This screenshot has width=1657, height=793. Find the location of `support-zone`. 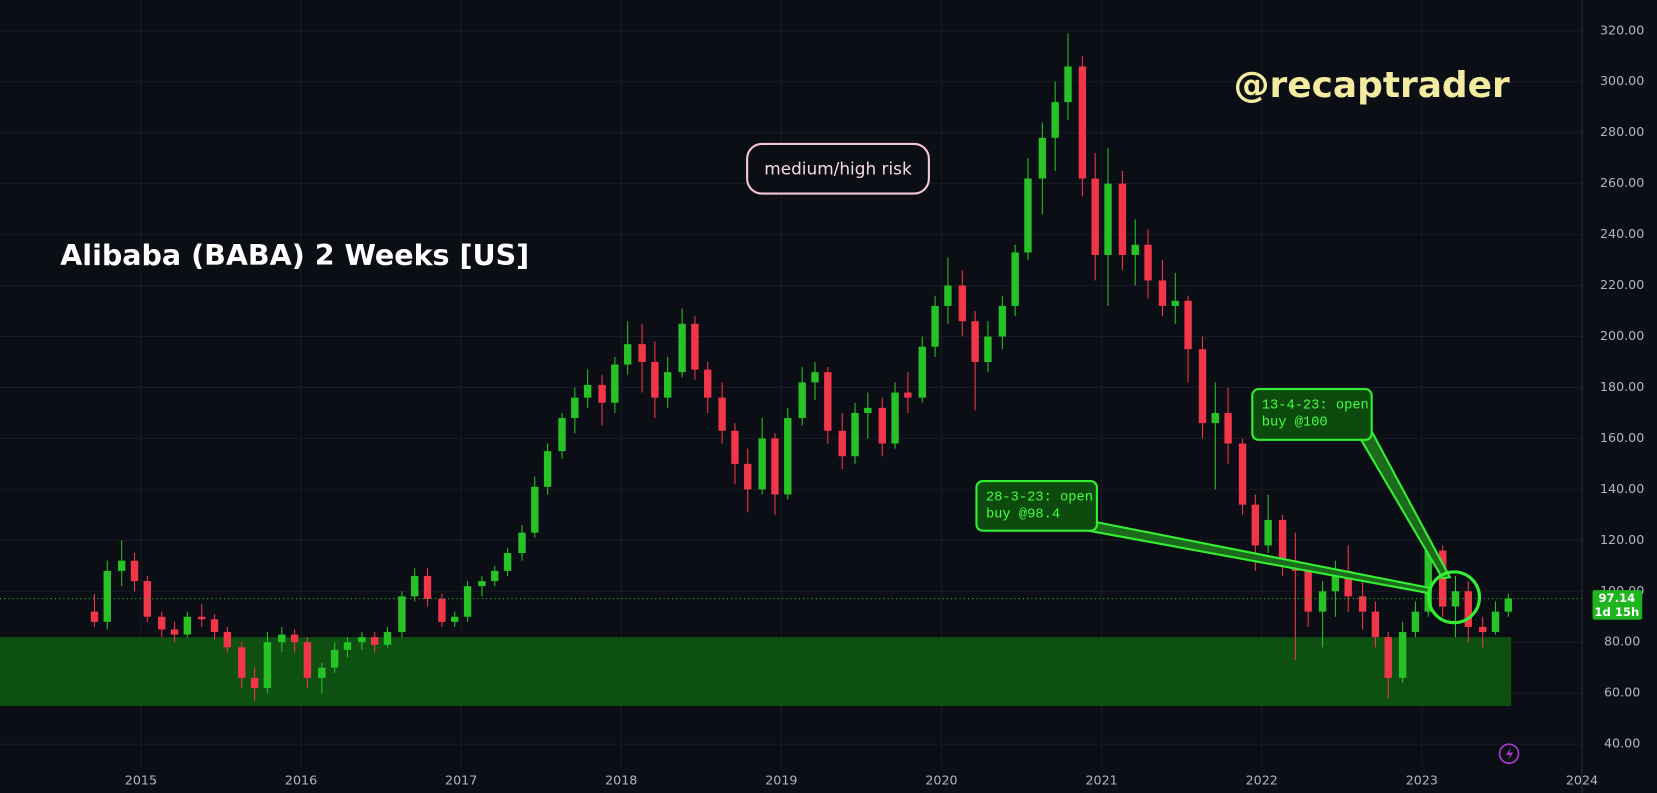

support-zone is located at coordinates (756, 671).